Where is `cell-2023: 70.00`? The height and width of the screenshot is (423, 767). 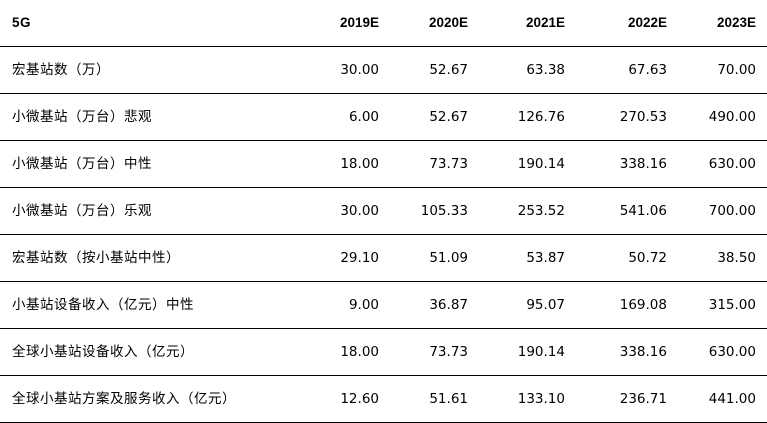 cell-2023: 70.00 is located at coordinates (736, 70).